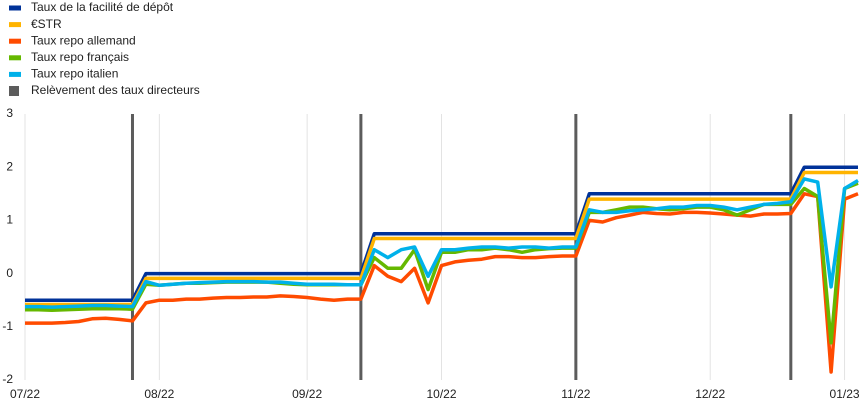 The height and width of the screenshot is (408, 868). What do you see at coordinates (575, 394) in the screenshot?
I see `x-tick-label: 11/22` at bounding box center [575, 394].